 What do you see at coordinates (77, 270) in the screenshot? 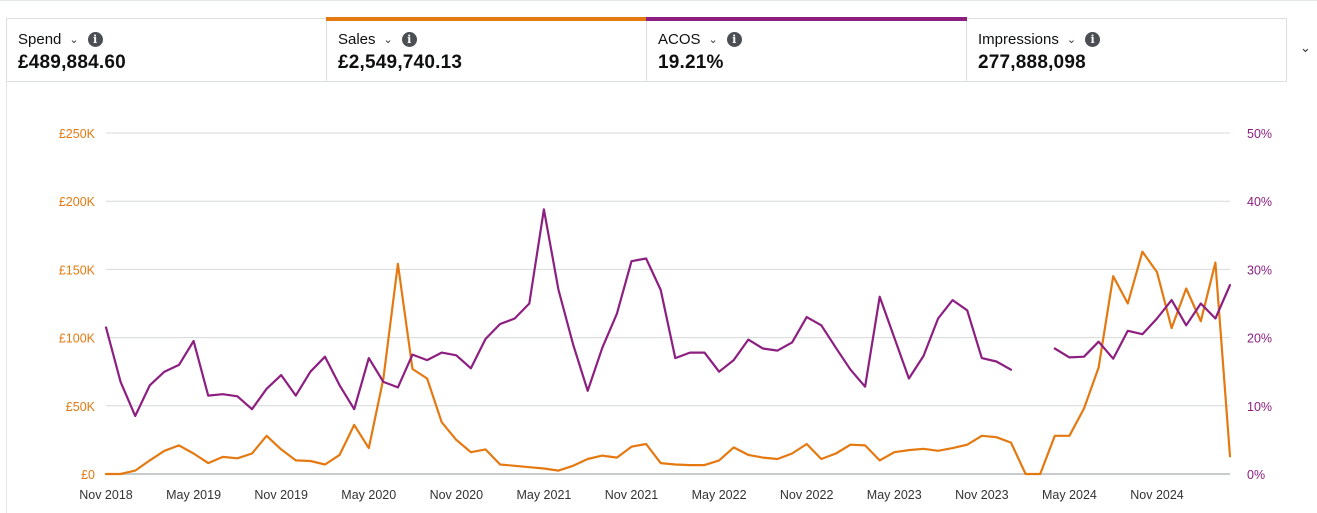
I see `y-left-tick-label: £150K` at bounding box center [77, 270].